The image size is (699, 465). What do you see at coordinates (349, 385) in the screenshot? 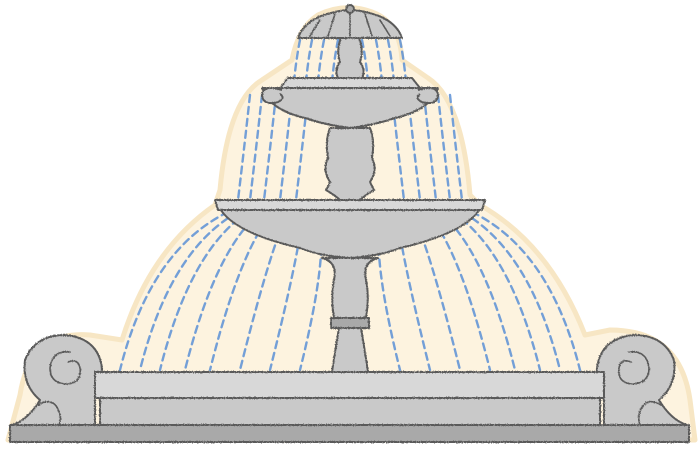
I see `pool-rim` at bounding box center [349, 385].